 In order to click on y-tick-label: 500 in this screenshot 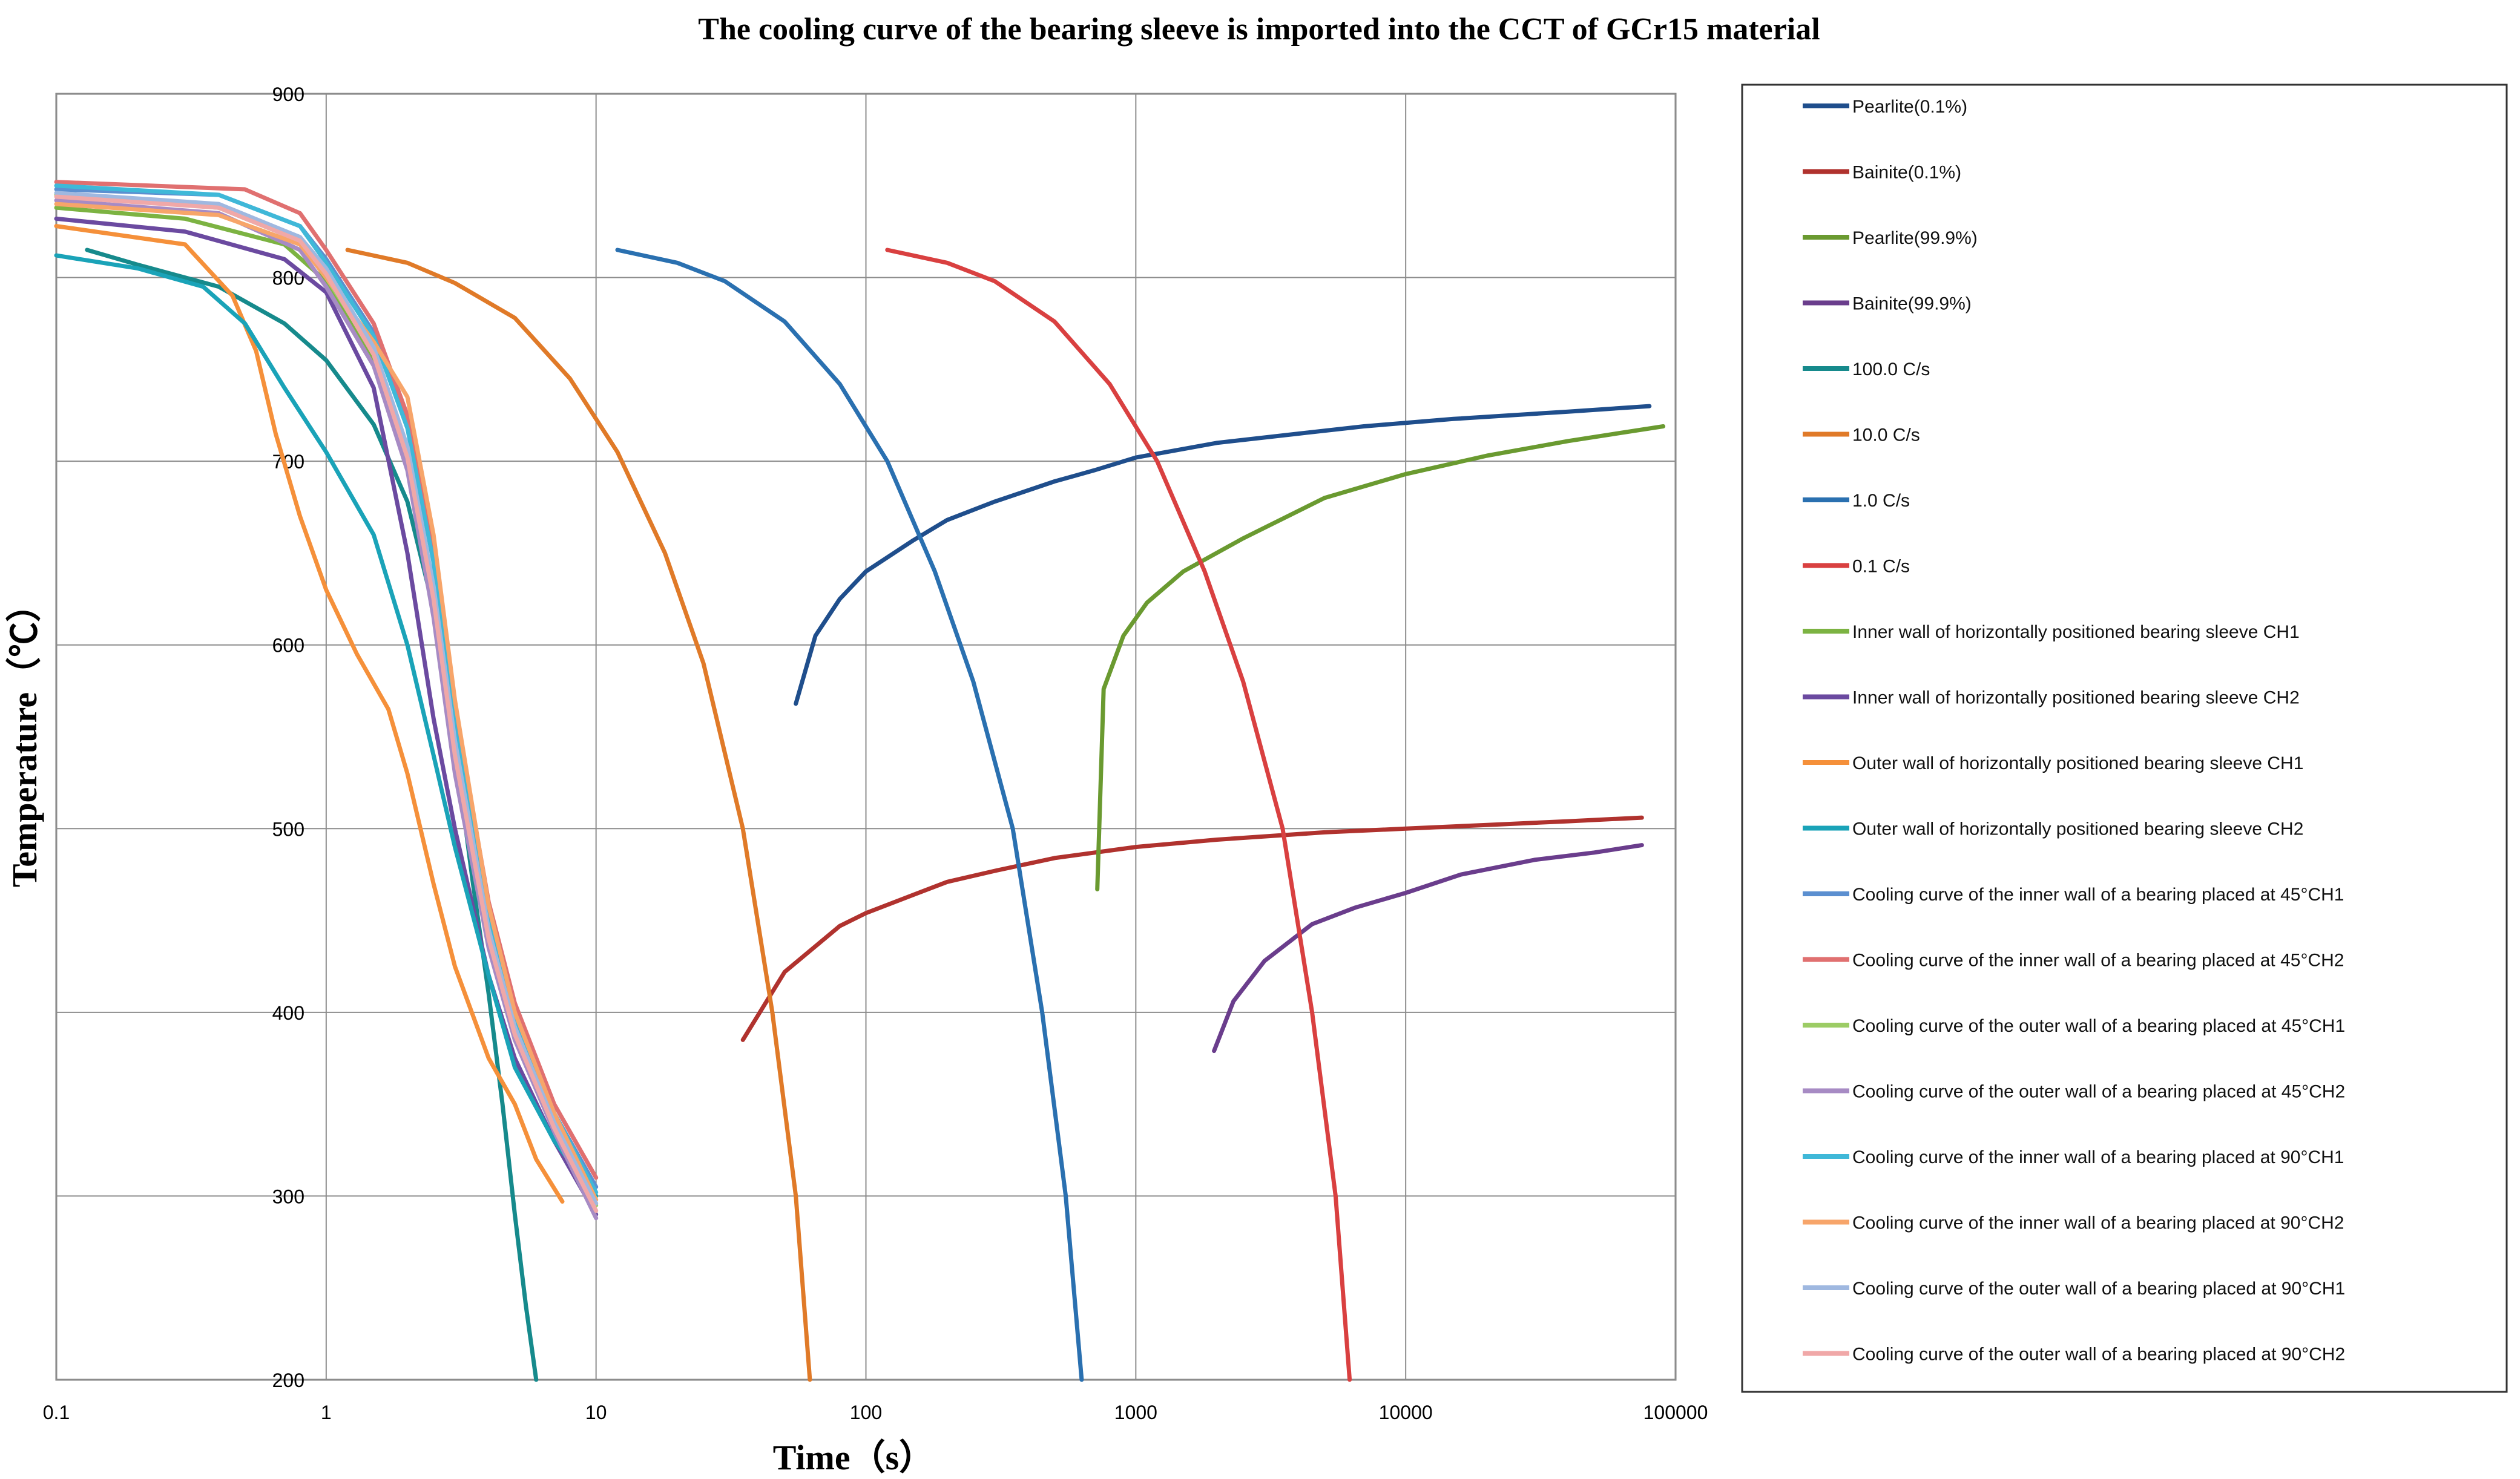, I will do `click(288, 829)`.